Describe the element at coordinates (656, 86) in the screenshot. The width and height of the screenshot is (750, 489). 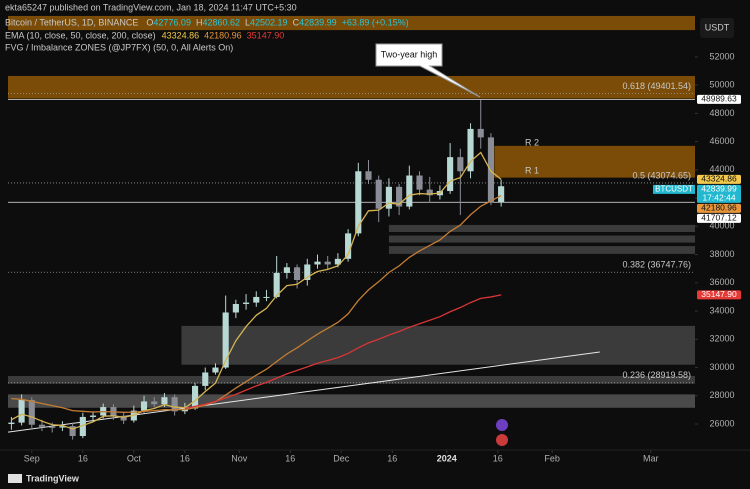
I see `fib-label: 0.618 (49401.54)` at that location.